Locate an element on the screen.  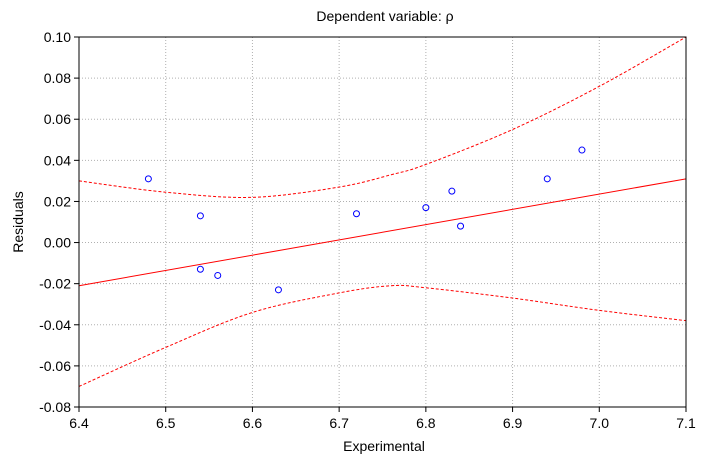
x-tick-label: 6.8 is located at coordinates (426, 423).